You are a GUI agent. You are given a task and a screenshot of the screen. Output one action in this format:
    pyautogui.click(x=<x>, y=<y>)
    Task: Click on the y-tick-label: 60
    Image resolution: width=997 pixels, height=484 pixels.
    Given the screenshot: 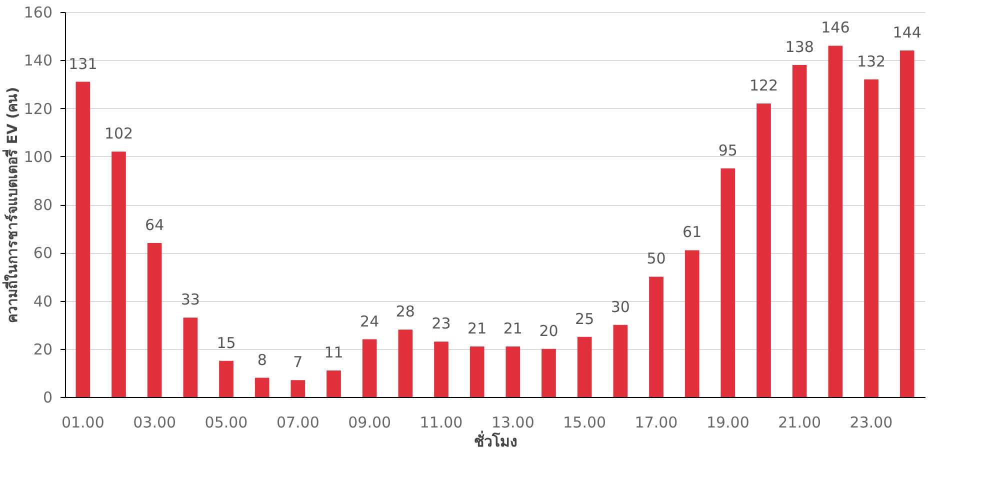 What is the action you would take?
    pyautogui.click(x=42, y=253)
    